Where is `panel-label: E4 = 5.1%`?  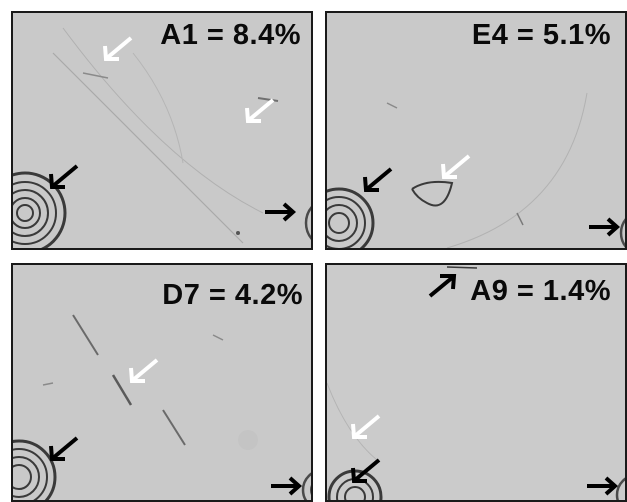
panel-label: E4 = 5.1% is located at coordinates (541, 35).